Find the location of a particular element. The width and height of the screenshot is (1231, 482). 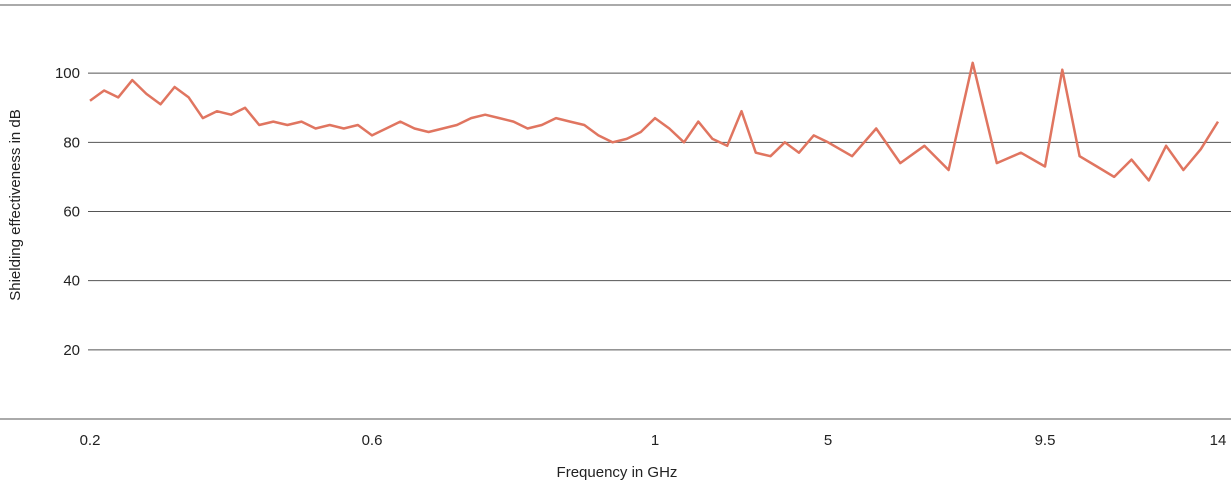

x-tick-label-5: 5 is located at coordinates (828, 440).